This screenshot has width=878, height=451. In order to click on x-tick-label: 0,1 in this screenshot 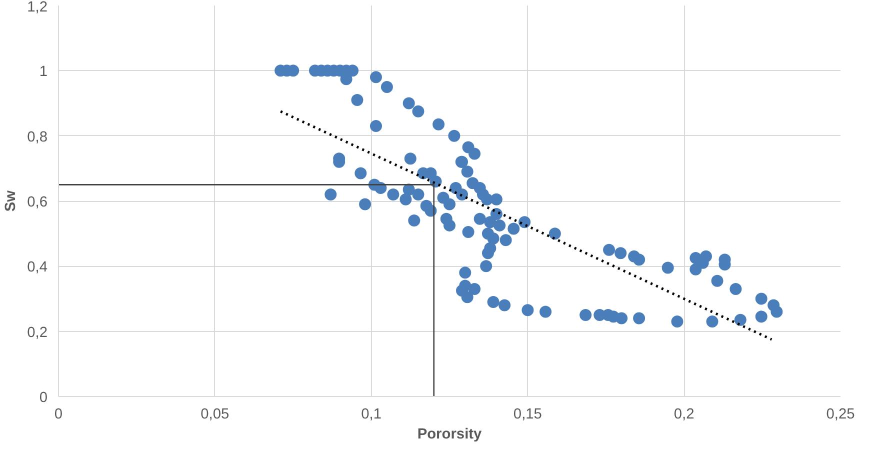, I will do `click(371, 414)`.